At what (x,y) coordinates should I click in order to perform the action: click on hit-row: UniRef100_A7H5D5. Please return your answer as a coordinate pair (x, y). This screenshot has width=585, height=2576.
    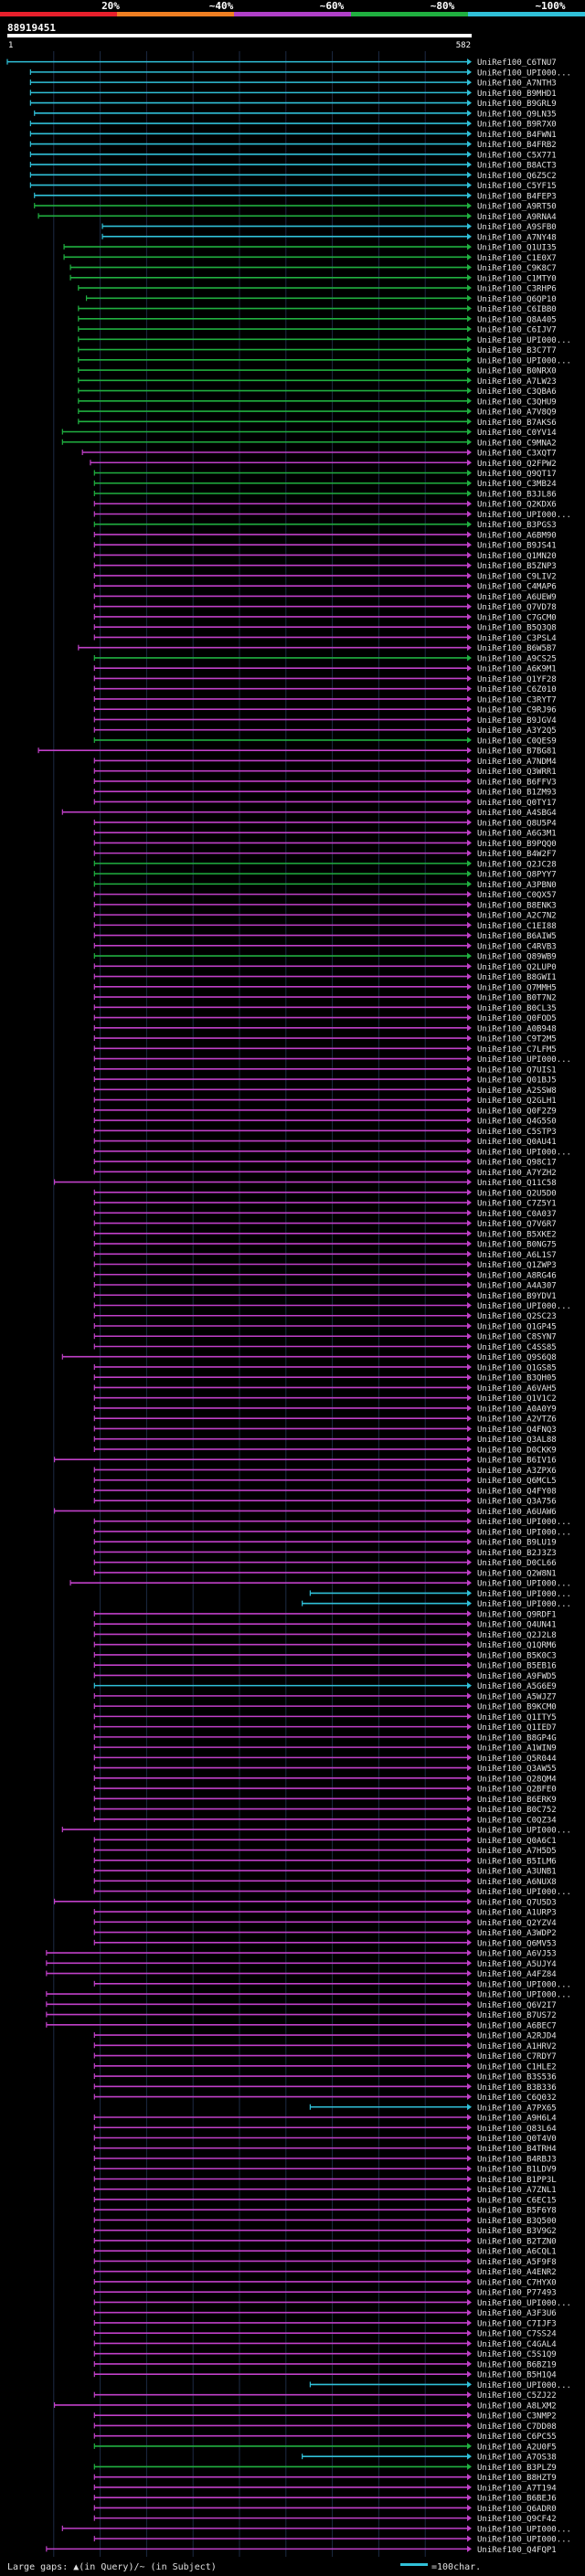
    Looking at the image, I should click on (325, 1851).